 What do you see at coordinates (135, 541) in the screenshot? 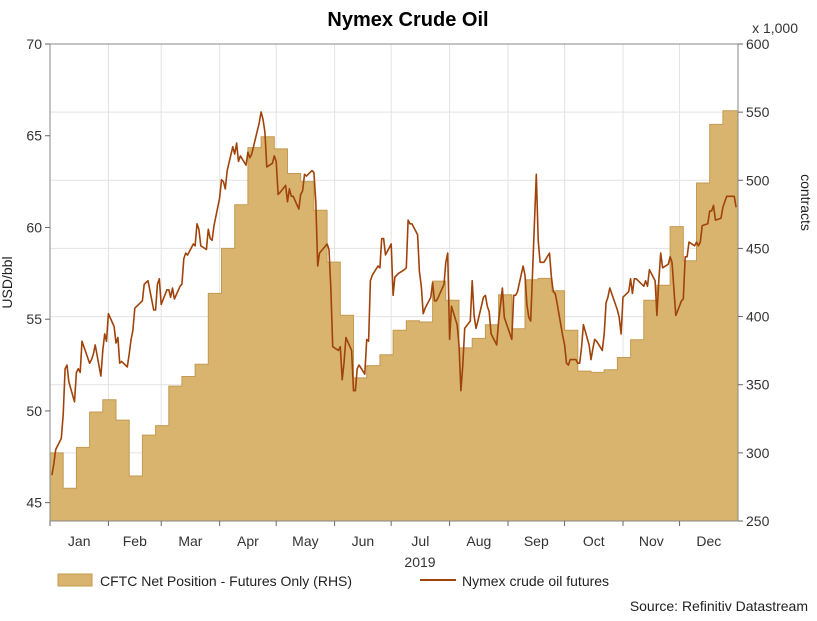
I see `x-tick-label: Feb` at bounding box center [135, 541].